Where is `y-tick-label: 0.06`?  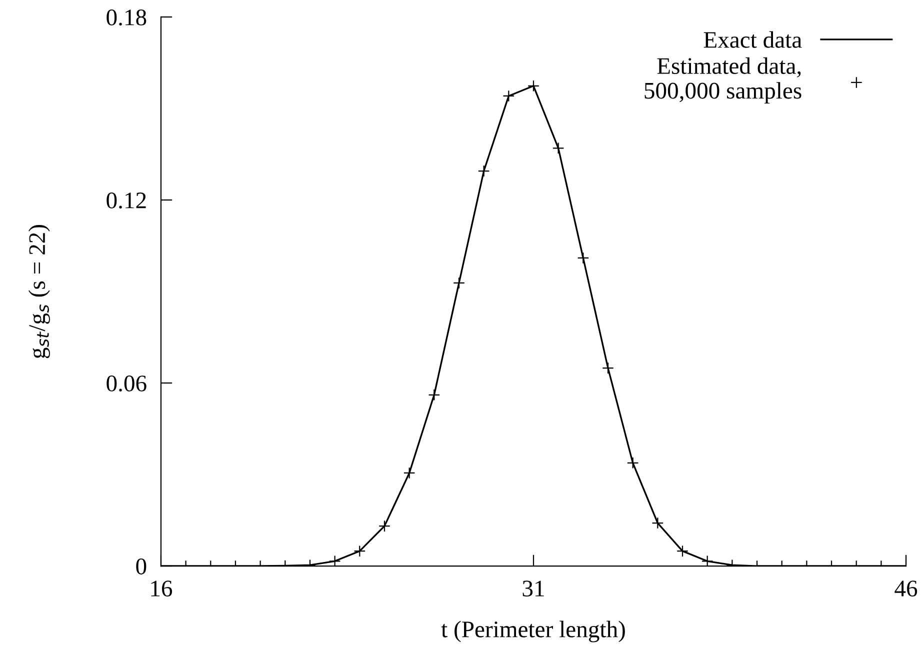 y-tick-label: 0.06 is located at coordinates (126, 383).